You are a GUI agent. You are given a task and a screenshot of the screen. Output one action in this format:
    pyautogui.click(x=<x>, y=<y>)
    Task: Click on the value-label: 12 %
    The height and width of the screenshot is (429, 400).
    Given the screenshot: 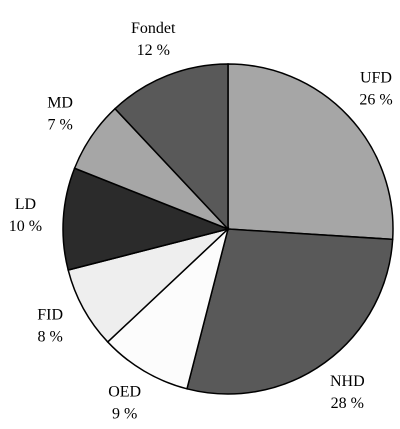 What is the action you would take?
    pyautogui.click(x=153, y=50)
    